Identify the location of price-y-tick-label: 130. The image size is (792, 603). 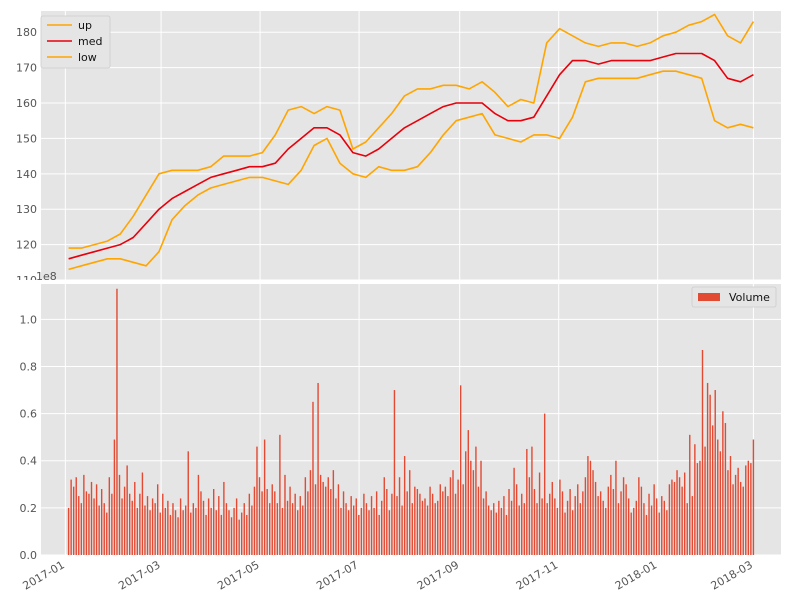
(26, 209).